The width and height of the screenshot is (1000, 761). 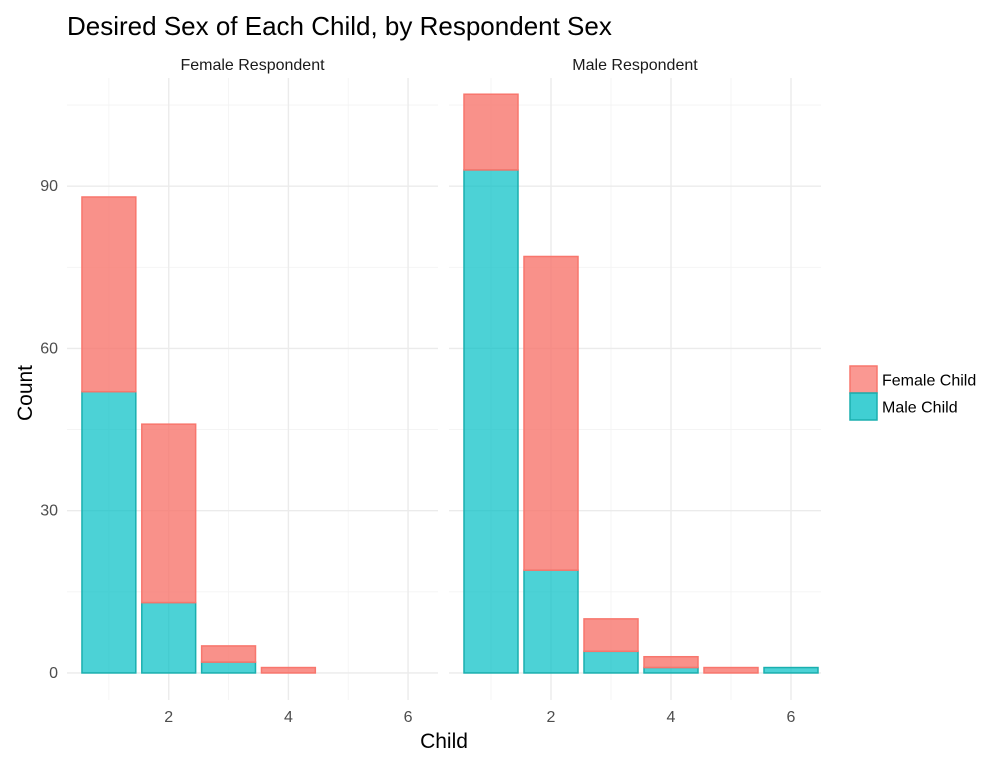 What do you see at coordinates (863, 379) in the screenshot?
I see `legend-key-female-child` at bounding box center [863, 379].